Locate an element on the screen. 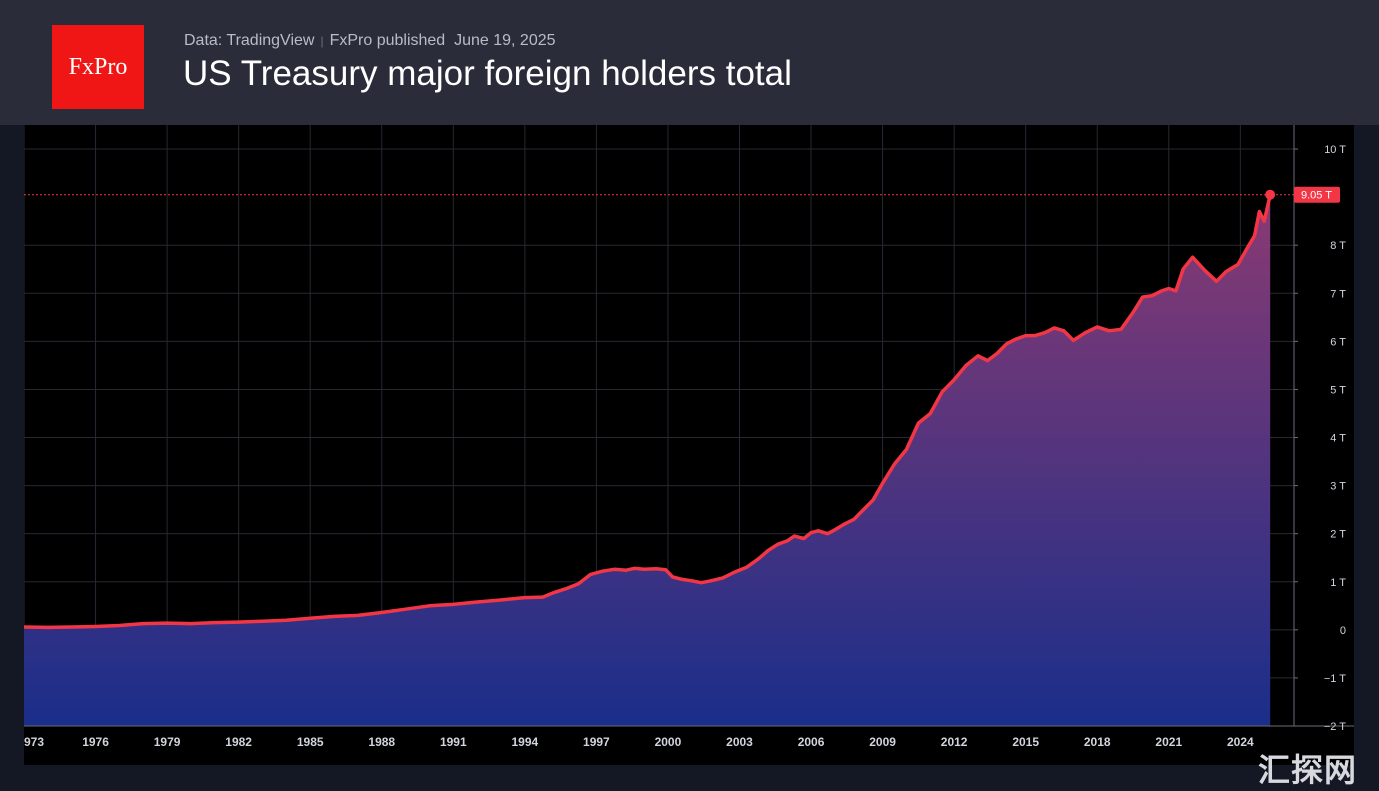 This screenshot has width=1379, height=791. y-tick-label: 2 T is located at coordinates (1338, 535).